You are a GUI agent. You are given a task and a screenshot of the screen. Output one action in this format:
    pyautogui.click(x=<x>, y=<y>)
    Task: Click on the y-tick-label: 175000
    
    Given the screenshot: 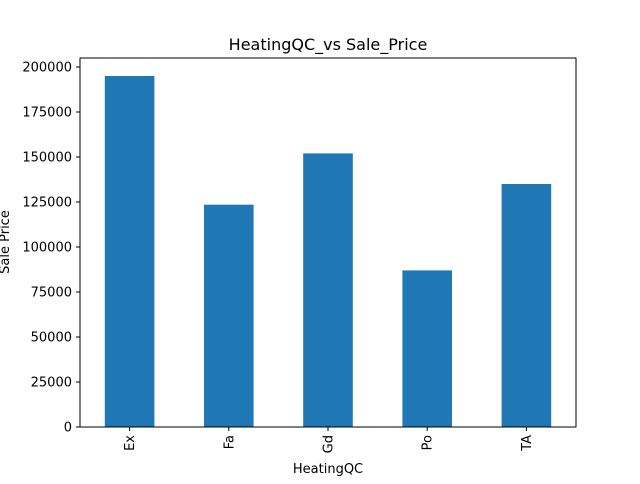 What is the action you would take?
    pyautogui.click(x=47, y=113)
    